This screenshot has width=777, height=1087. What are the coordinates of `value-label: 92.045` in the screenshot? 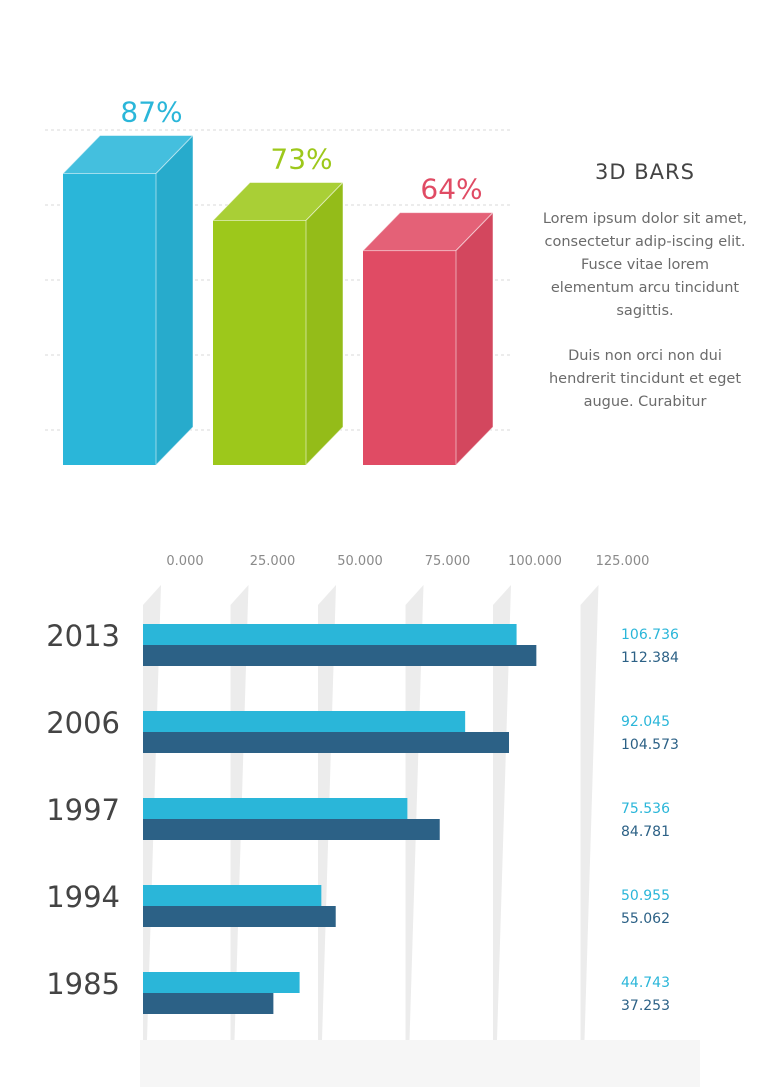 It's located at (645, 722).